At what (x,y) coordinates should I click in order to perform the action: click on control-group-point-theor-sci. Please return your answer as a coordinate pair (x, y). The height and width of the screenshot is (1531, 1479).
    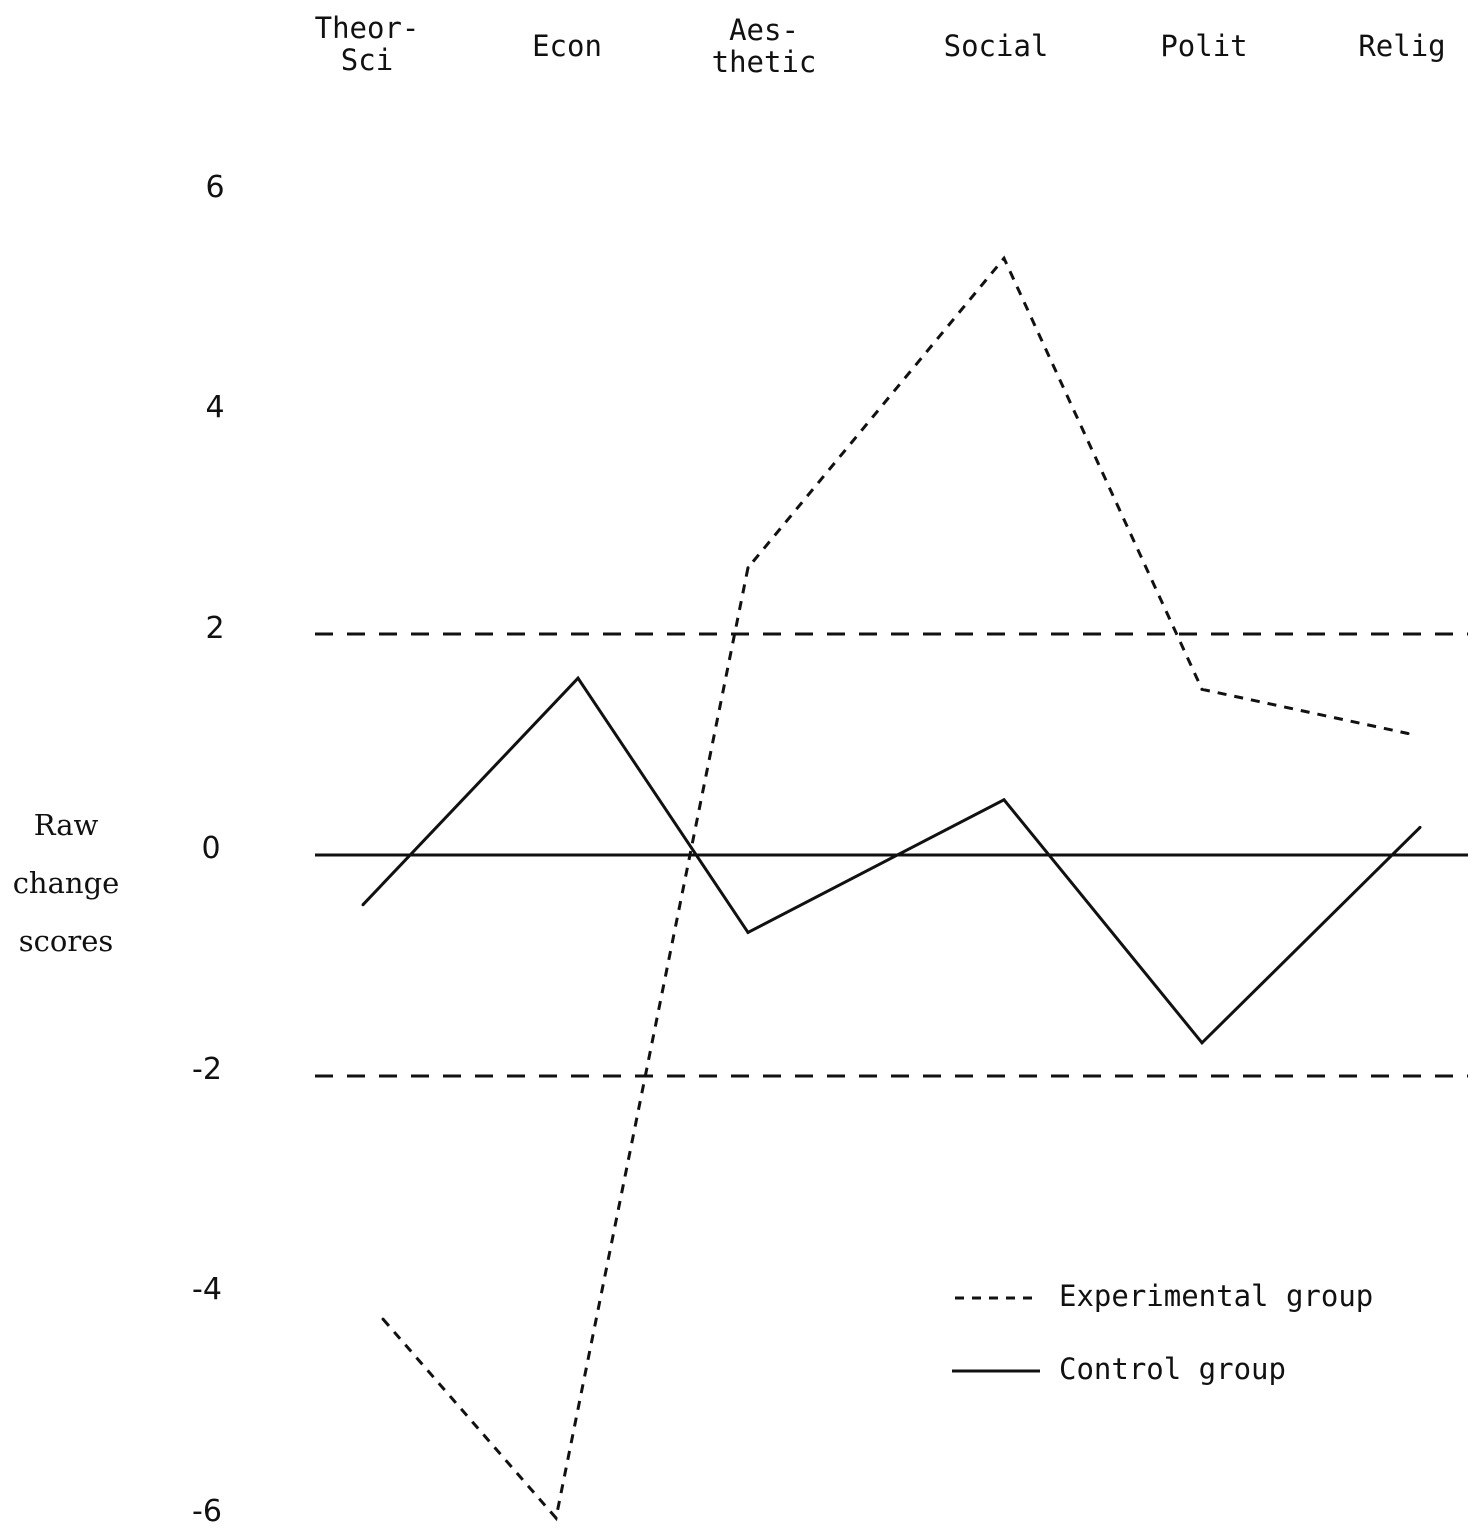
    Looking at the image, I should click on (363, 905).